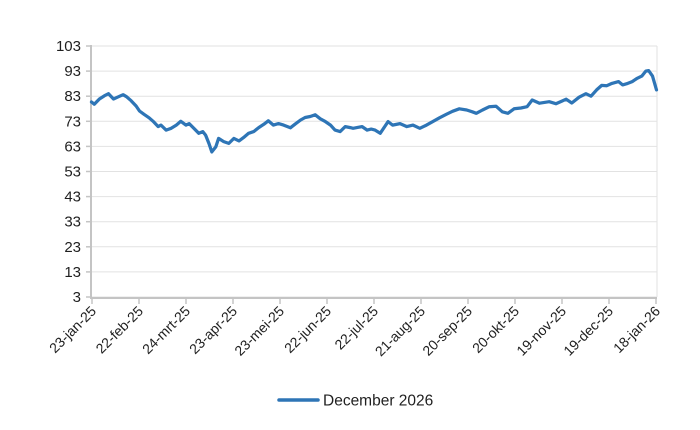  I want to click on y-axis-tick-label: 33, so click(72, 222).